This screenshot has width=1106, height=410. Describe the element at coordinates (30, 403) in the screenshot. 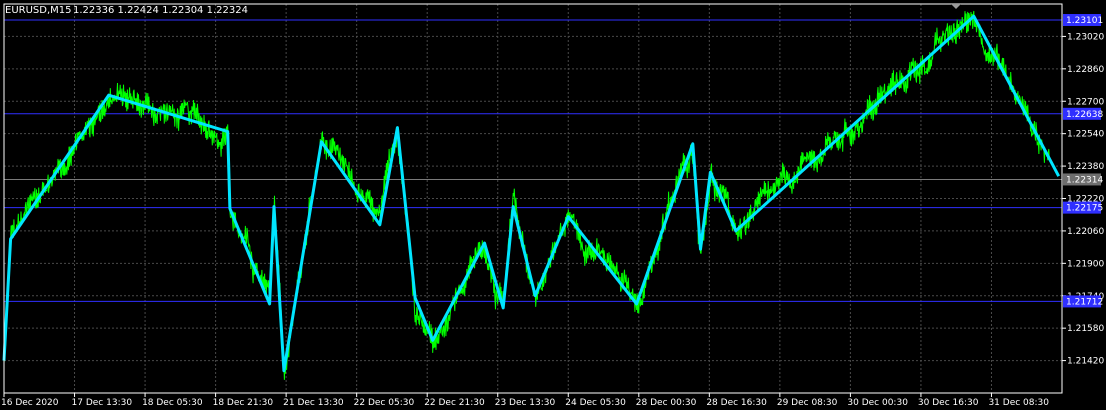

I see `x-tick-label: 16 Dec 2020` at that location.